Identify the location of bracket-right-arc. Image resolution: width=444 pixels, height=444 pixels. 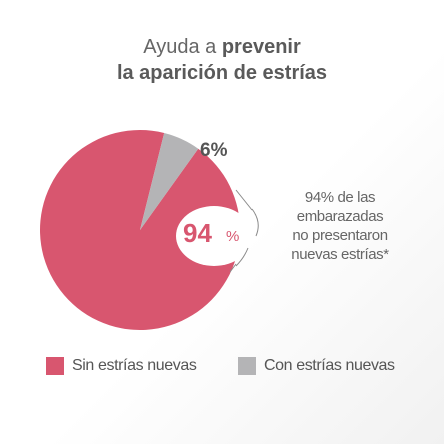
(242, 257).